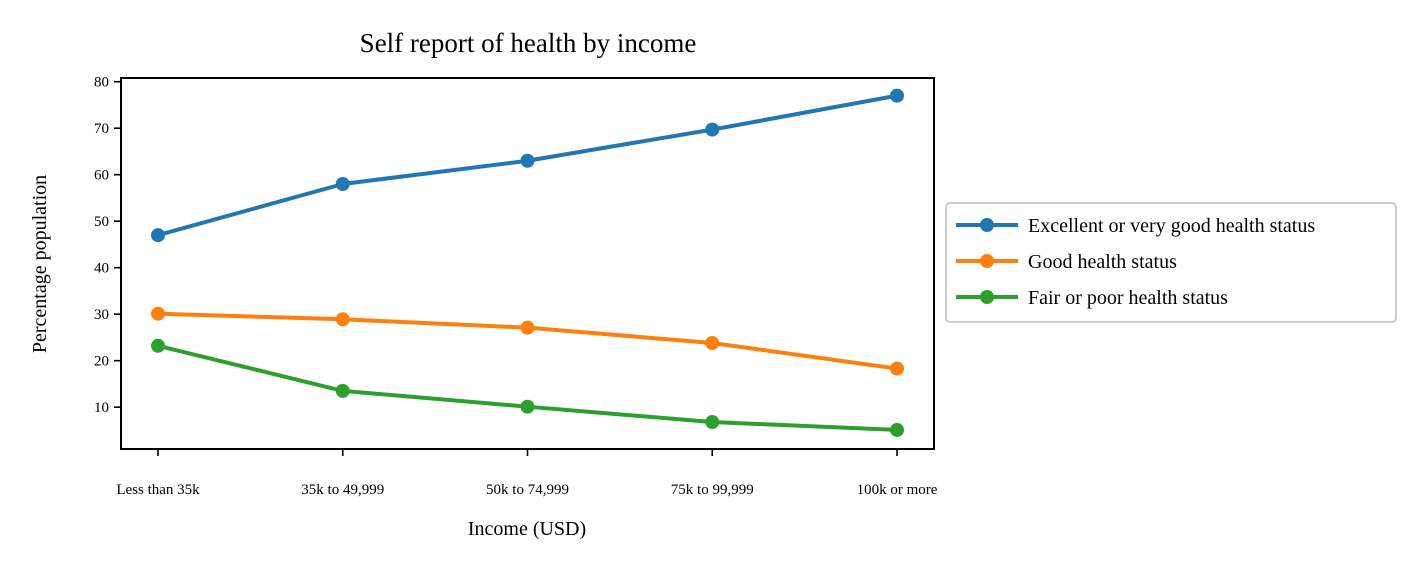 The image size is (1425, 571). What do you see at coordinates (107, 245) in the screenshot?
I see `y-axis: 10 20 30 40 50 60 70 80` at bounding box center [107, 245].